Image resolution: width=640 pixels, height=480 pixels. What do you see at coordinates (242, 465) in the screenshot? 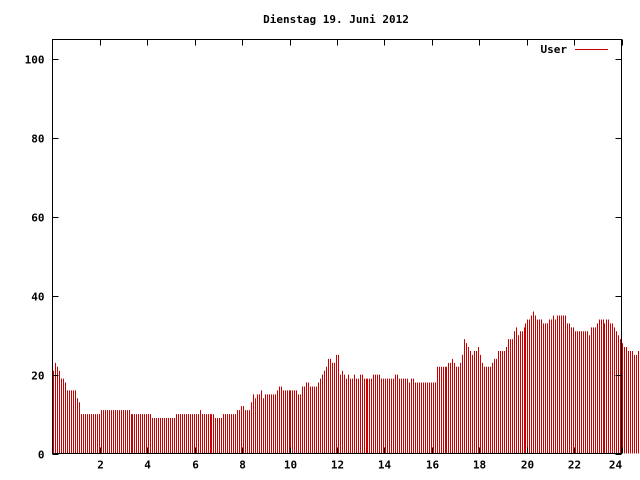
I see `x-tick-label: 8` at bounding box center [242, 465].